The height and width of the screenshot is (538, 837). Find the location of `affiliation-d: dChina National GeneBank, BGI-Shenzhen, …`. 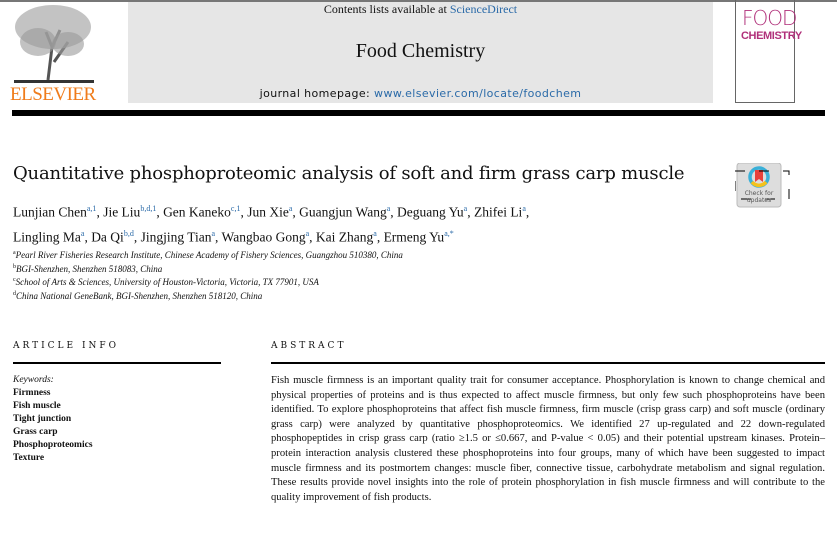

affiliation-d: dChina National GeneBank, BGI-Shenzhen, … is located at coordinates (138, 296).